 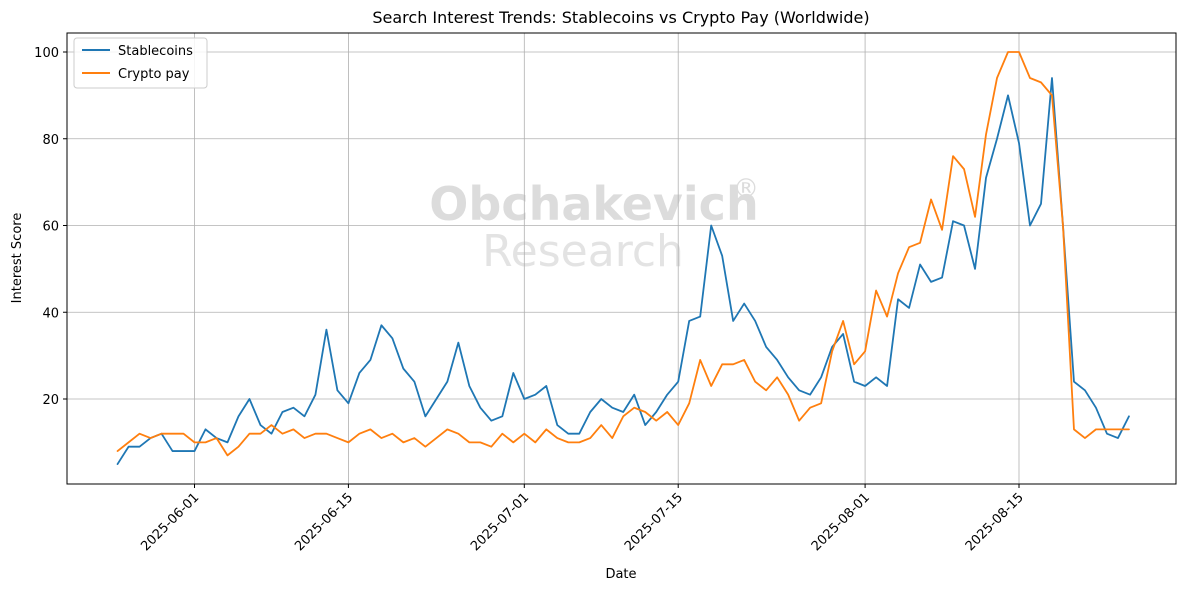 I want to click on watermark: Obchakevich ® Research, so click(x=594, y=225).